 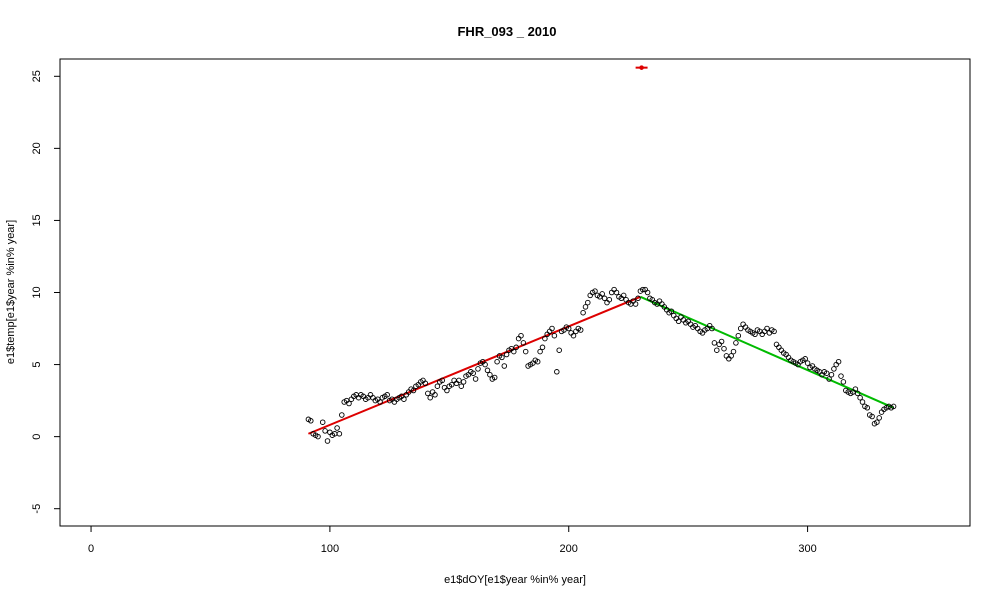 What do you see at coordinates (46, 292) in the screenshot?
I see `y-axis: -5 0 5 10 15 20 25` at bounding box center [46, 292].